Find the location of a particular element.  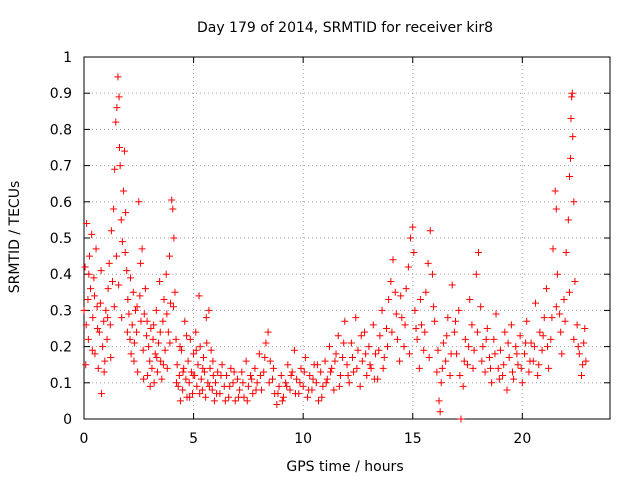

y-tick-label: 0.4 is located at coordinates (61, 275).